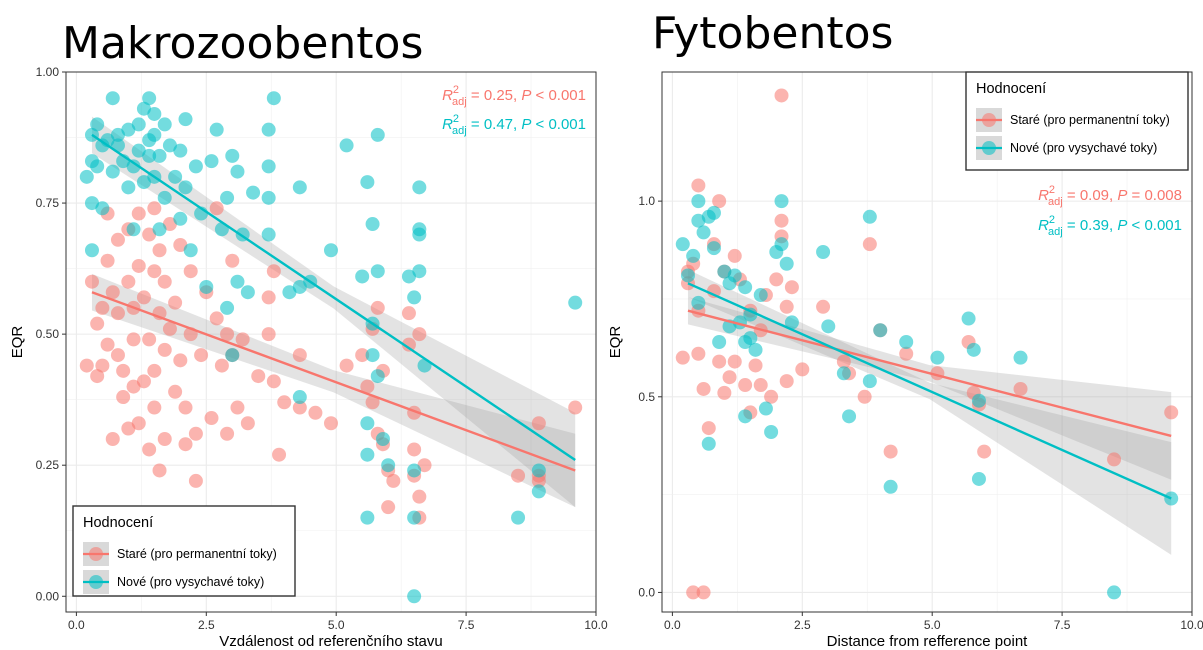  What do you see at coordinates (456, 90) in the screenshot?
I see `superscript: 2` at bounding box center [456, 90].